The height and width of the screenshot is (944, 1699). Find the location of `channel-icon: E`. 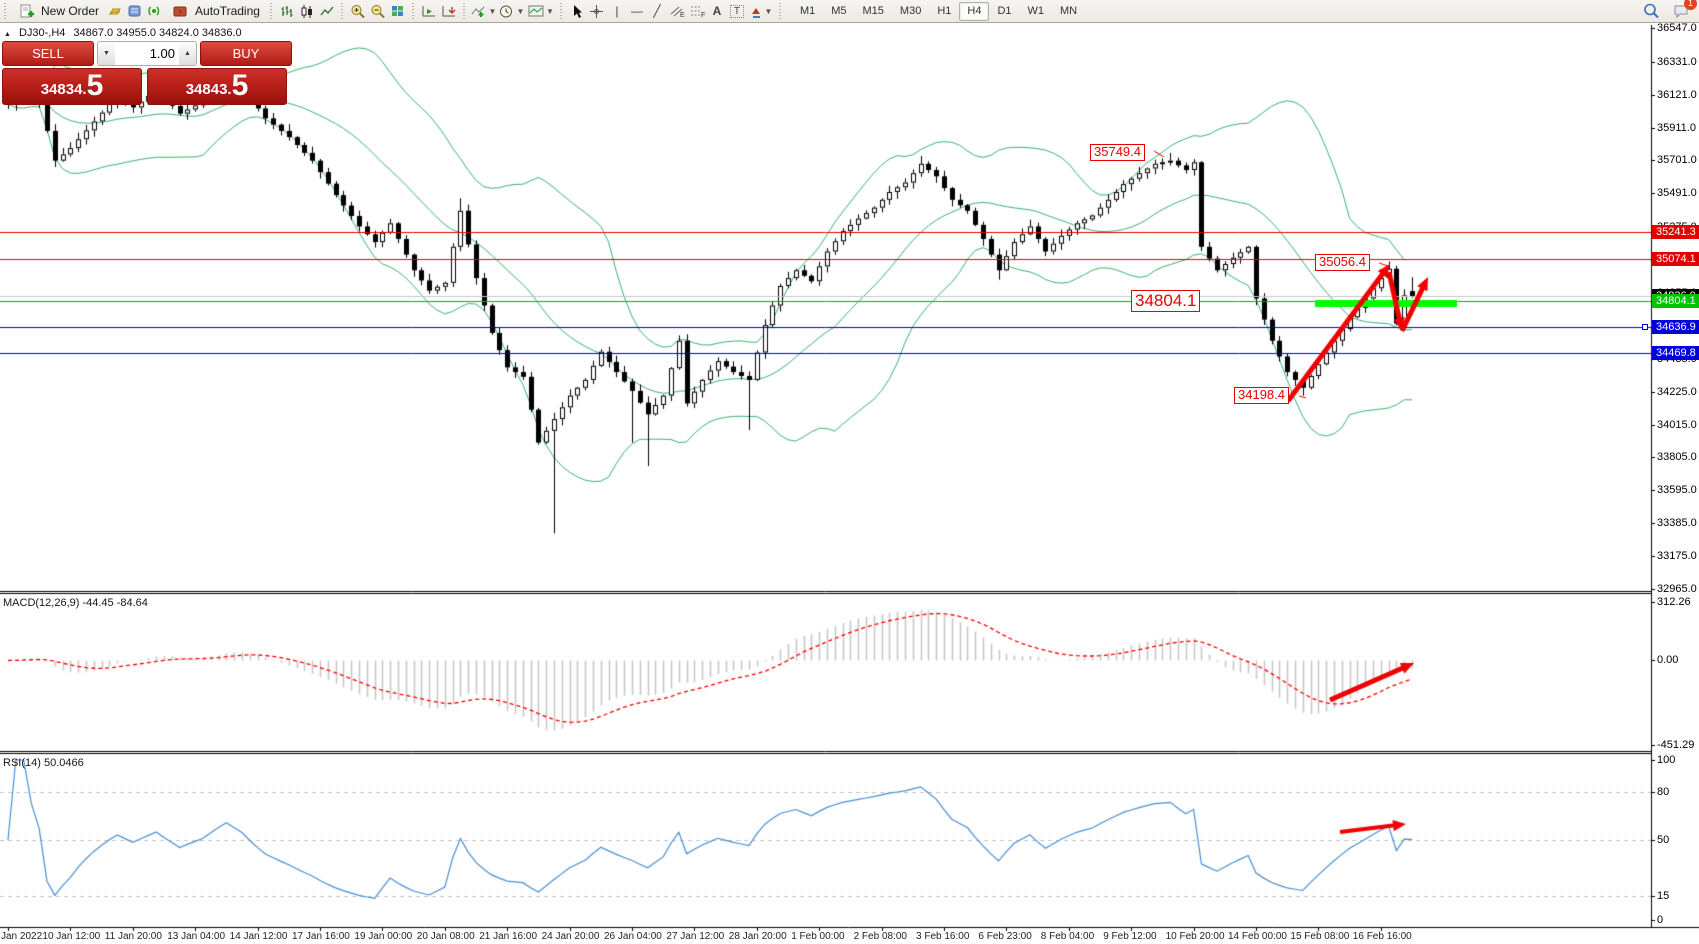

channel-icon: E is located at coordinates (677, 11).